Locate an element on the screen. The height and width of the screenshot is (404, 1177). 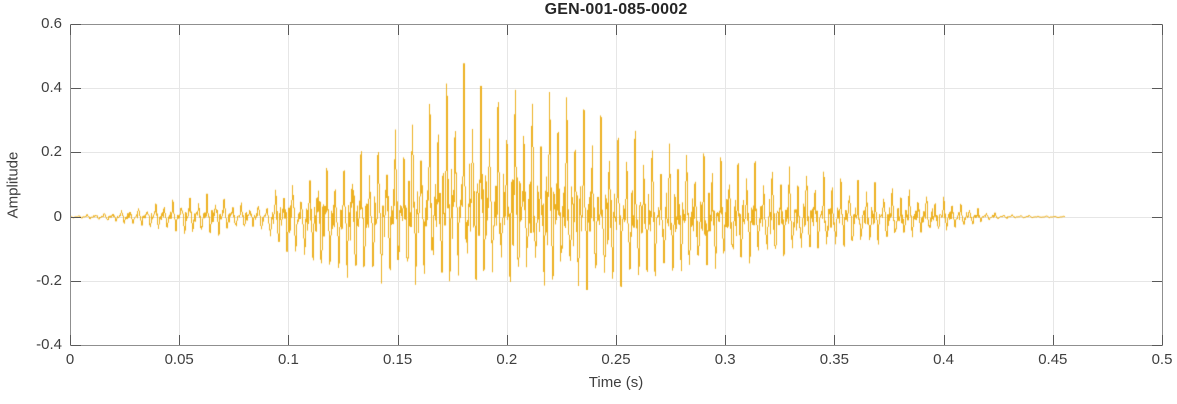
x-tick-label: 0.05 is located at coordinates (179, 359).